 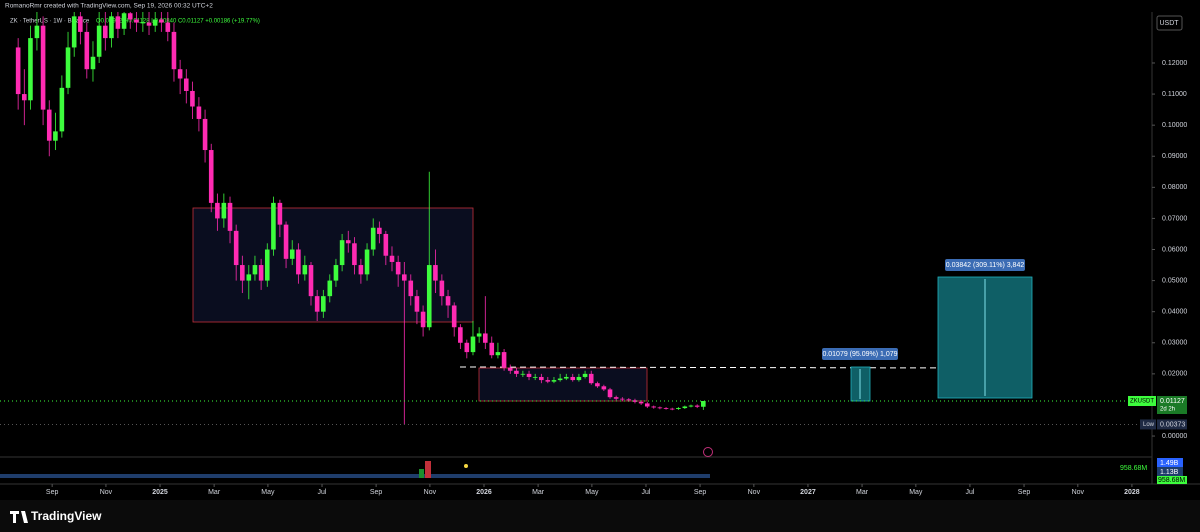 What do you see at coordinates (1167, 410) in the screenshot?
I see `countdown: 2d 2h` at bounding box center [1167, 410].